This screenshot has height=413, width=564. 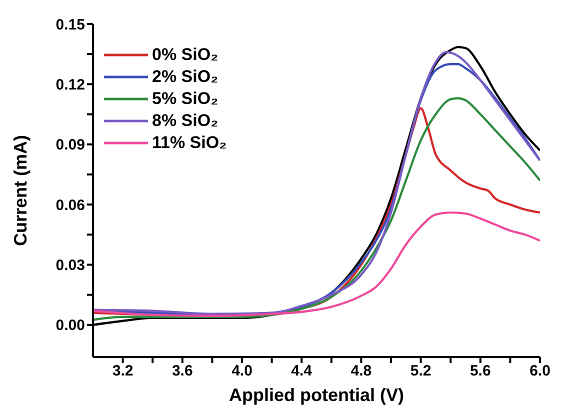 What do you see at coordinates (185, 55) in the screenshot?
I see `legend-label: 0% SiO₂` at bounding box center [185, 55].